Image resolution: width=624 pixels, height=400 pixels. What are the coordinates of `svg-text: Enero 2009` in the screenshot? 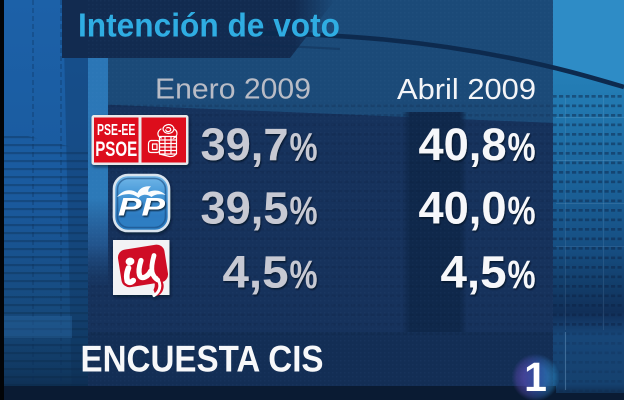 It's located at (233, 90).